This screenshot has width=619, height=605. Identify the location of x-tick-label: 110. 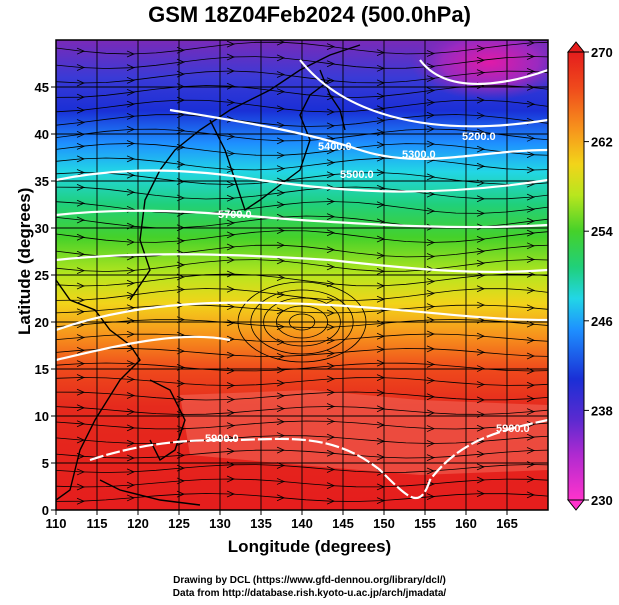
(56, 523).